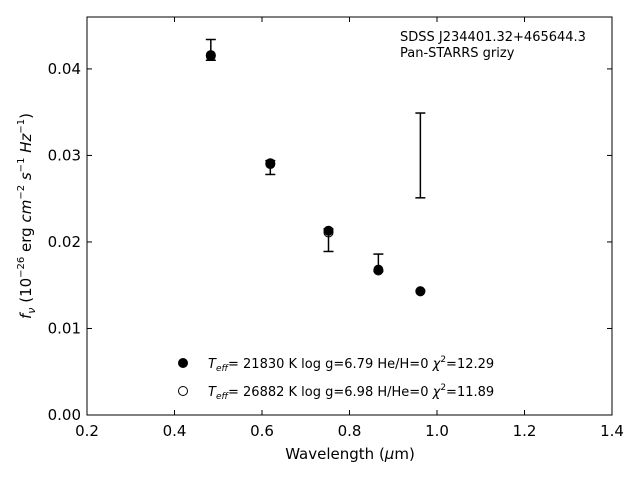 The height and width of the screenshot is (480, 640). What do you see at coordinates (183, 363) in the screenshot?
I see `legend-marker-filled` at bounding box center [183, 363].